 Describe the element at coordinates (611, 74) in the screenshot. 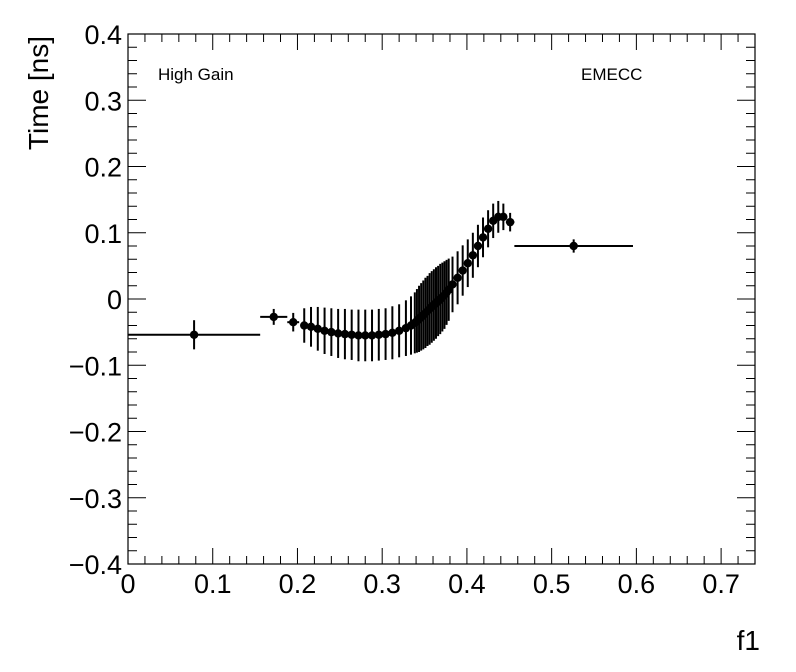

I see `annotation-emecc: EMECC` at that location.